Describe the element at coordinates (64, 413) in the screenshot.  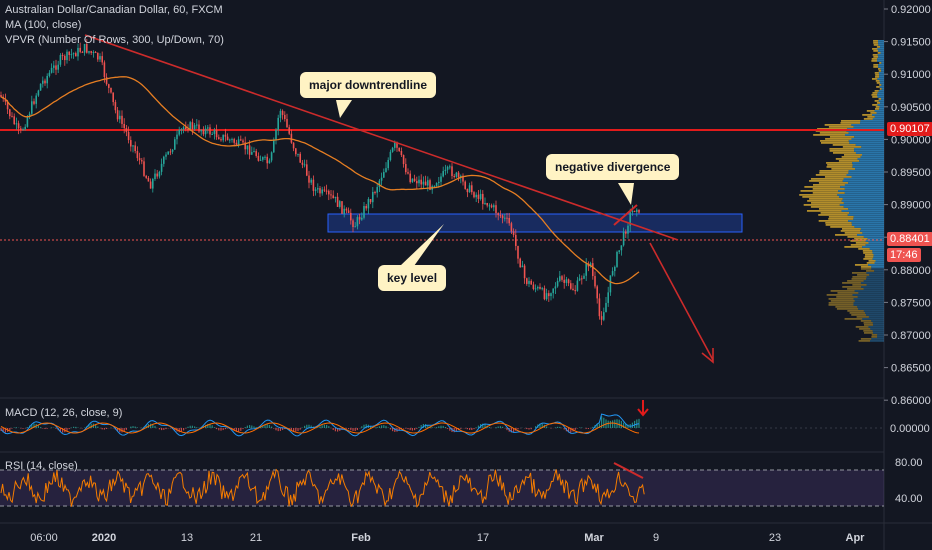
I see `macd-legend: MACD (12, 26, close, 9)` at that location.